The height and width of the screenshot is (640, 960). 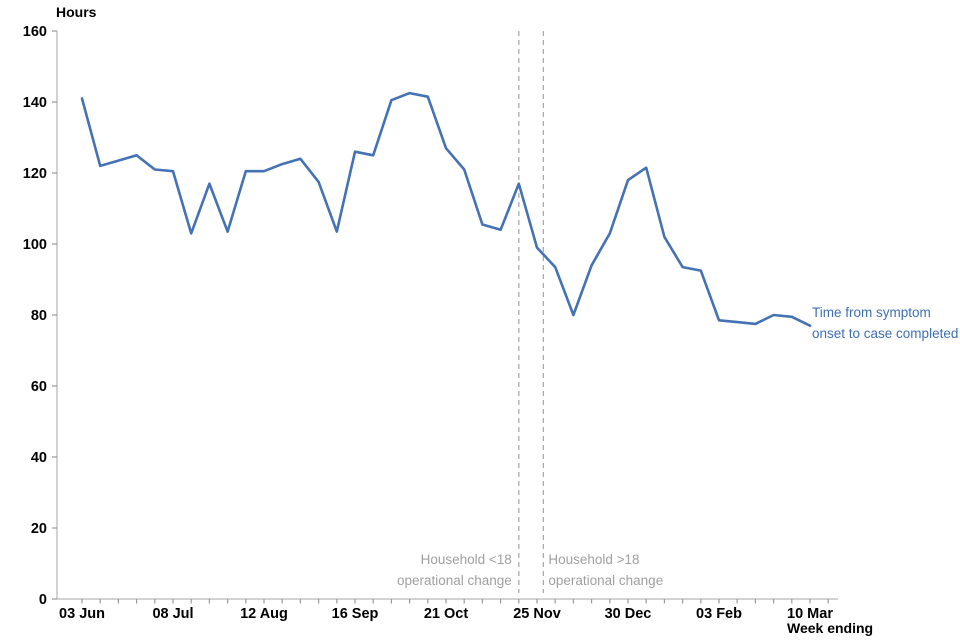 What do you see at coordinates (830, 628) in the screenshot?
I see `x-axis-title: Week ending` at bounding box center [830, 628].